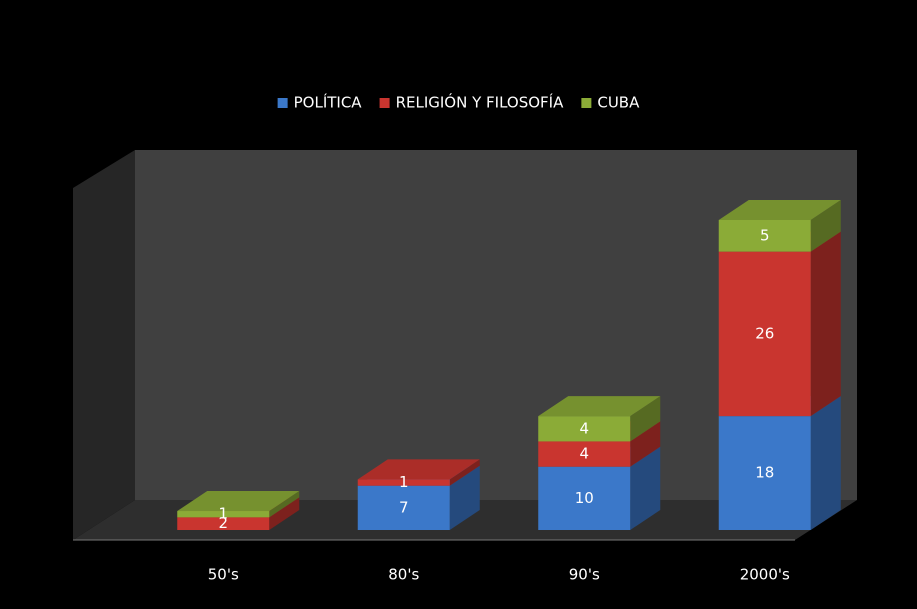  I want to click on data-label: 7, so click(404, 507).